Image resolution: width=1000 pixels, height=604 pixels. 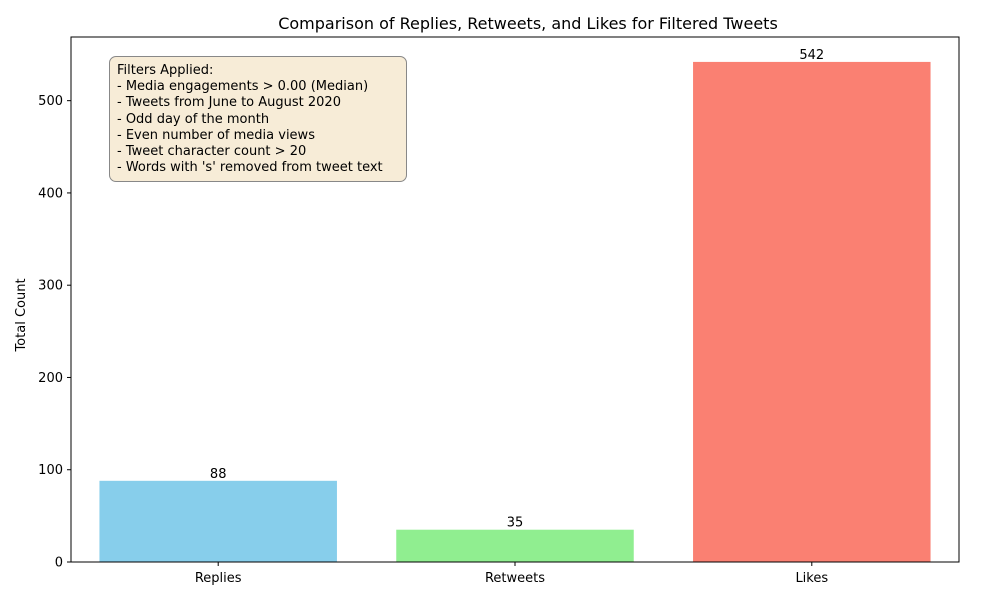 What do you see at coordinates (216, 135) in the screenshot?
I see `filter-line: - Even number of media views` at bounding box center [216, 135].